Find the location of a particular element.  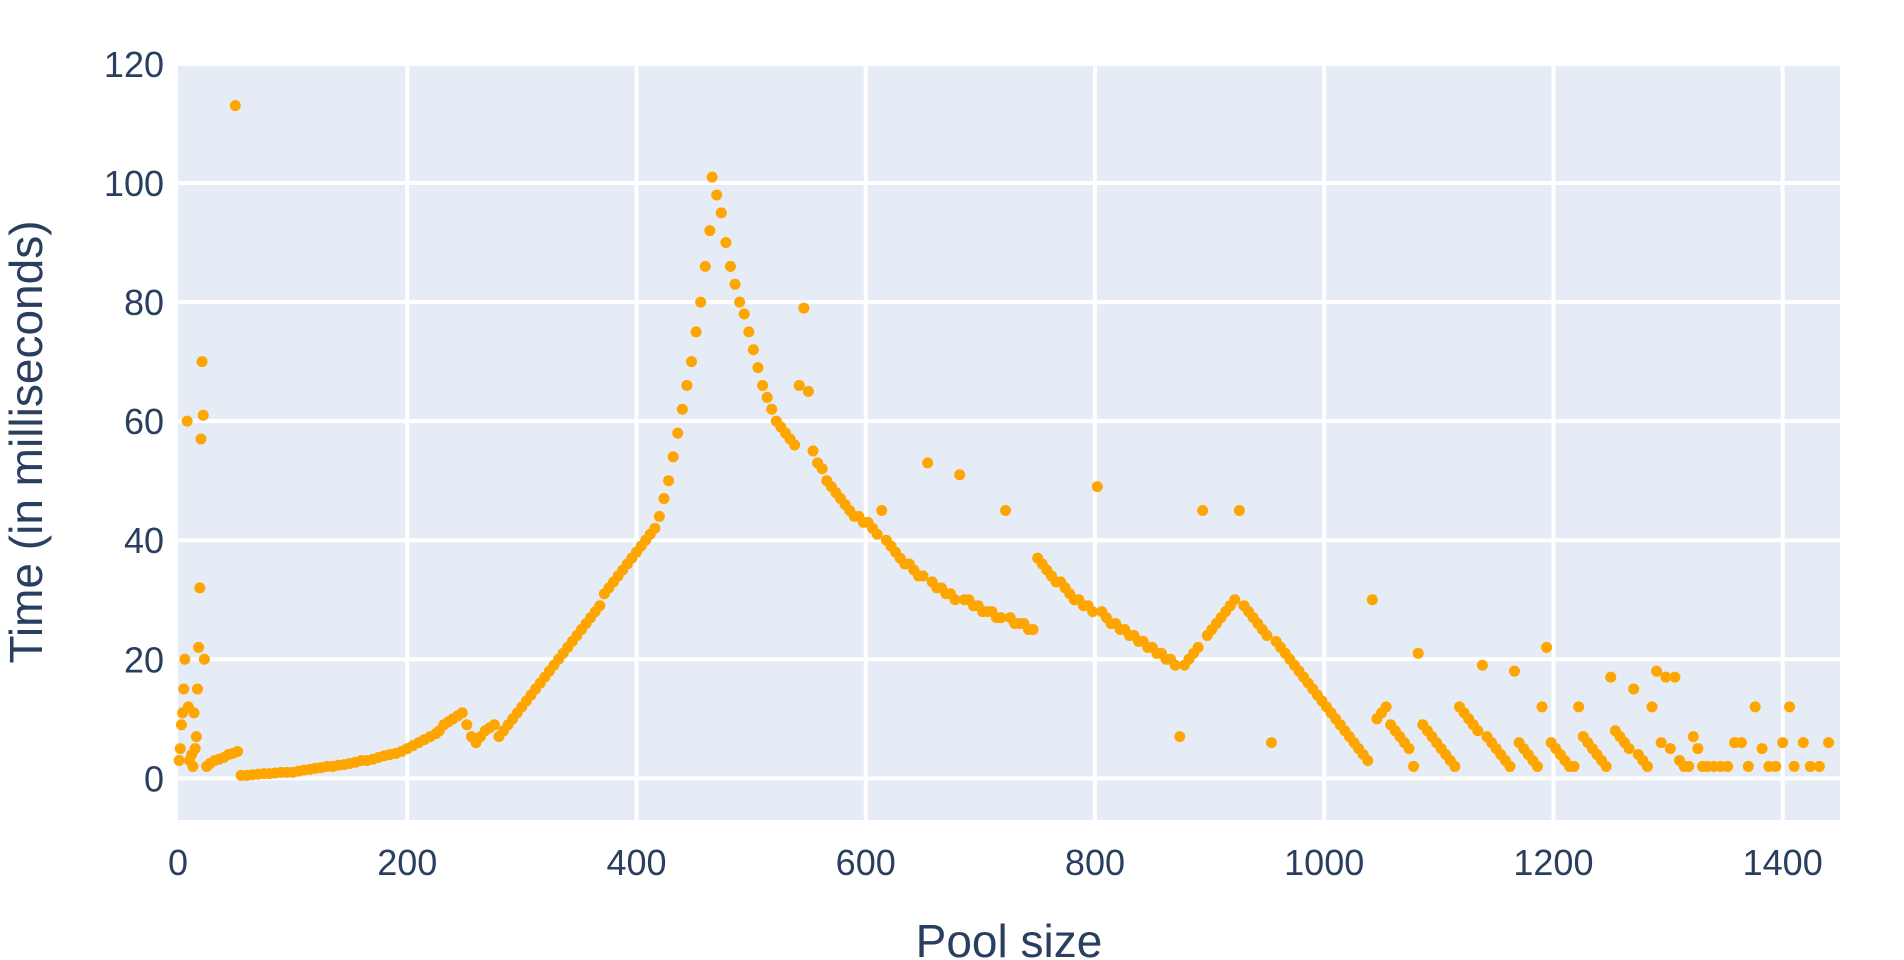

x-tick-label: 1200 is located at coordinates (1553, 862).